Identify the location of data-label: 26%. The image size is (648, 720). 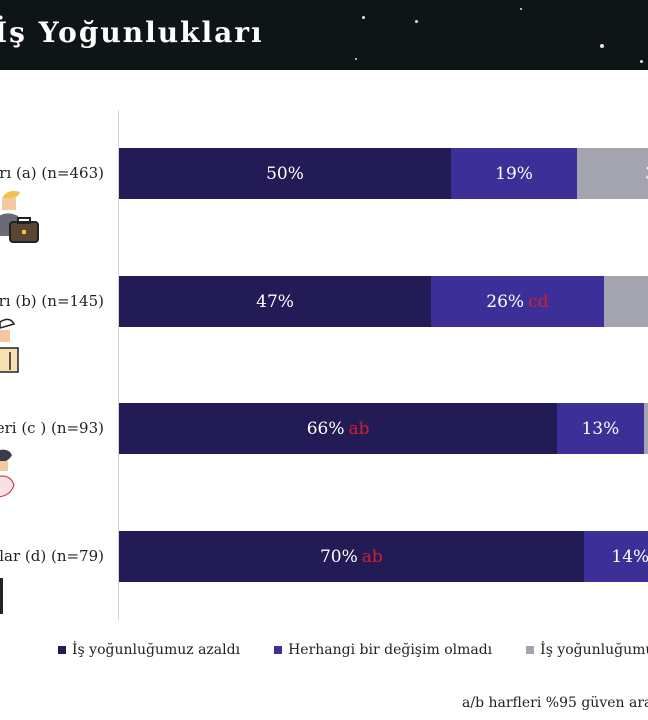
(505, 301).